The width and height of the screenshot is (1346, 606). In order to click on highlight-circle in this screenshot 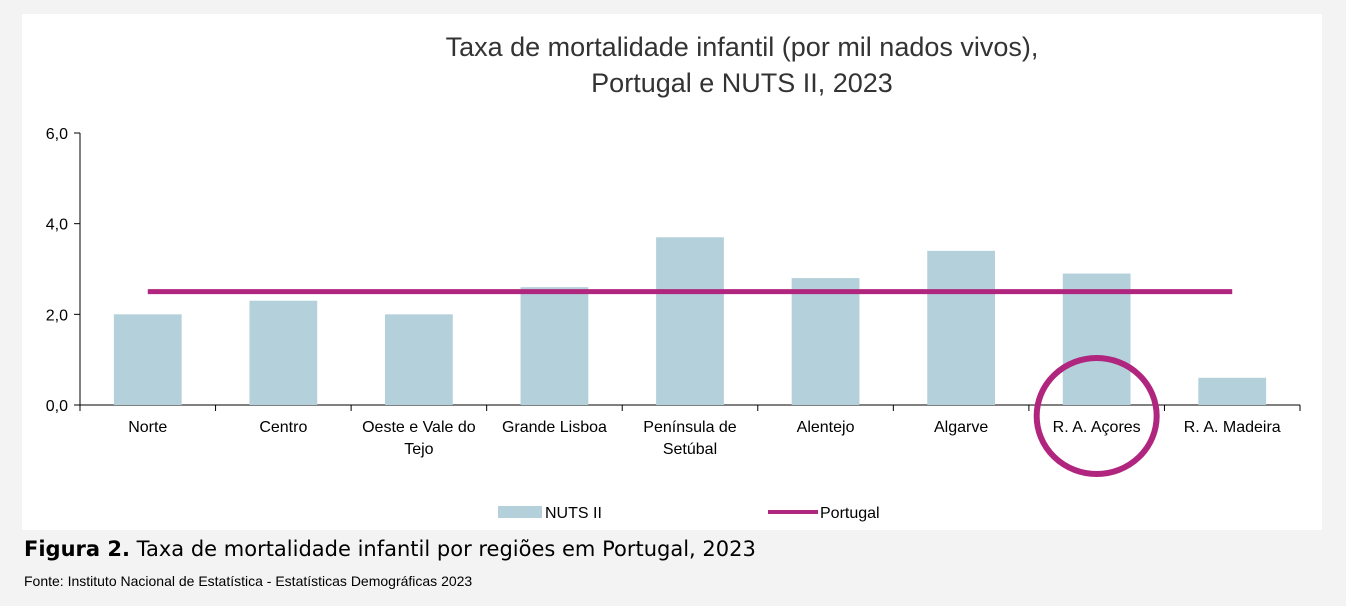, I will do `click(1096, 416)`.